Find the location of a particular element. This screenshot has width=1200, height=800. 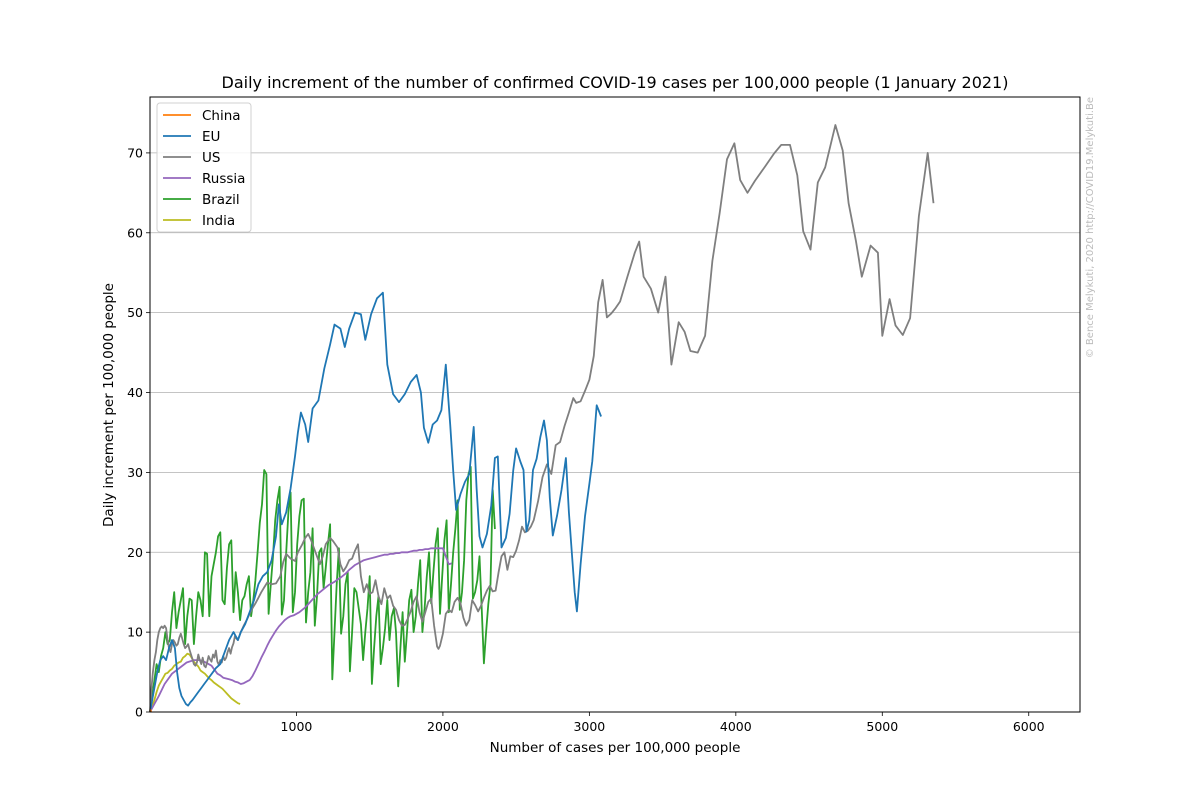

y-tick-label: 20 is located at coordinates (135, 552).